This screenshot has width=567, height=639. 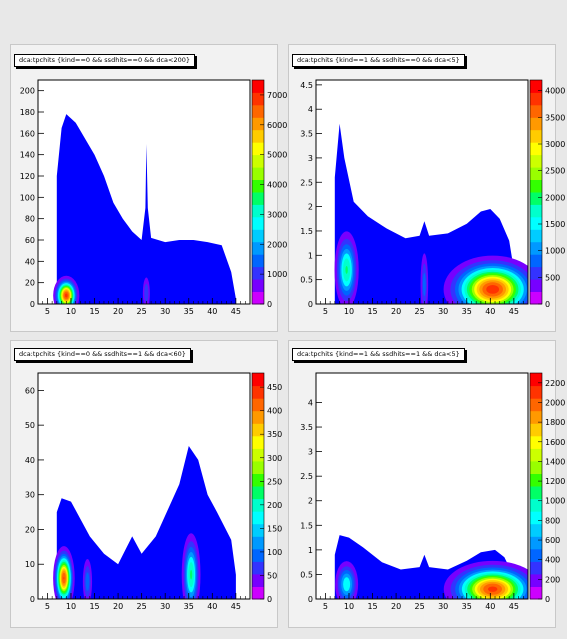 What do you see at coordinates (555, 383) in the screenshot?
I see `z-tick-label: 2200` at bounding box center [555, 383].